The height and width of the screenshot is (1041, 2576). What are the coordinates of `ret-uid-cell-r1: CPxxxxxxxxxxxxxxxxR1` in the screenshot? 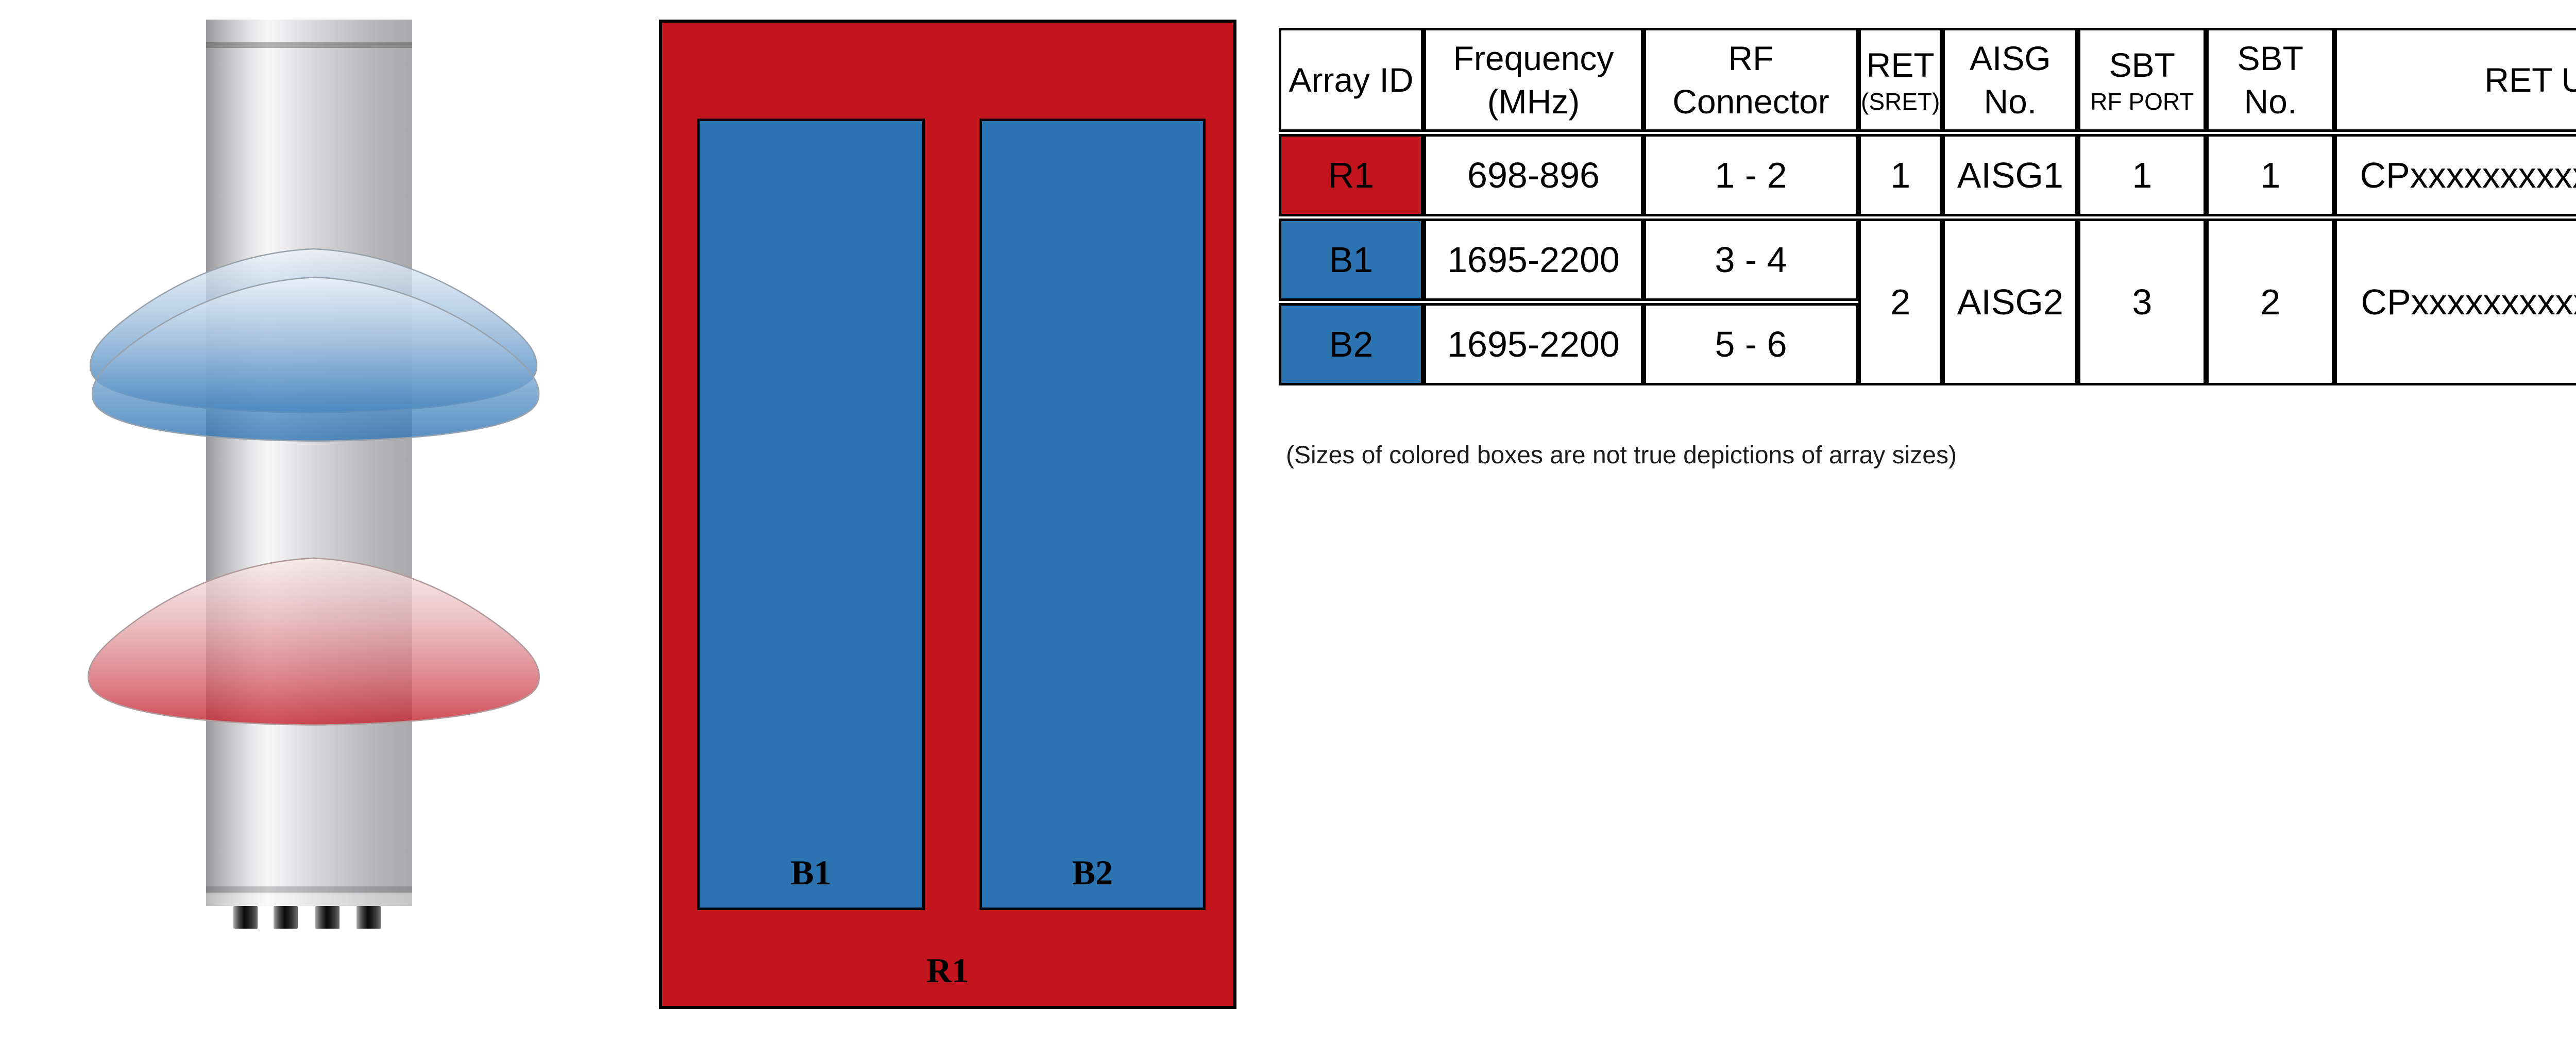 It's located at (2455, 175).